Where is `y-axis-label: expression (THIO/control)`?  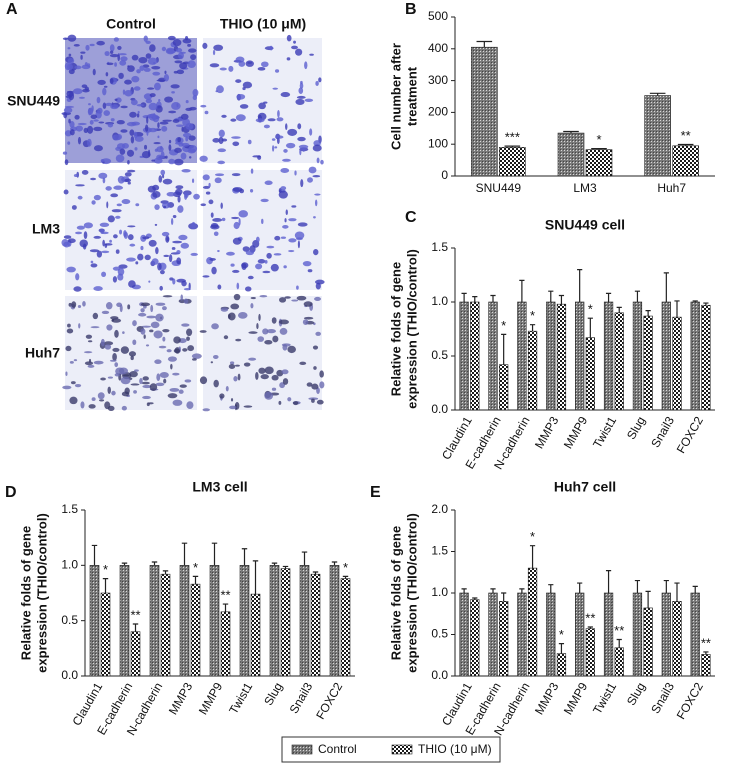
y-axis-label: expression (THIO/control) is located at coordinates (41, 593).